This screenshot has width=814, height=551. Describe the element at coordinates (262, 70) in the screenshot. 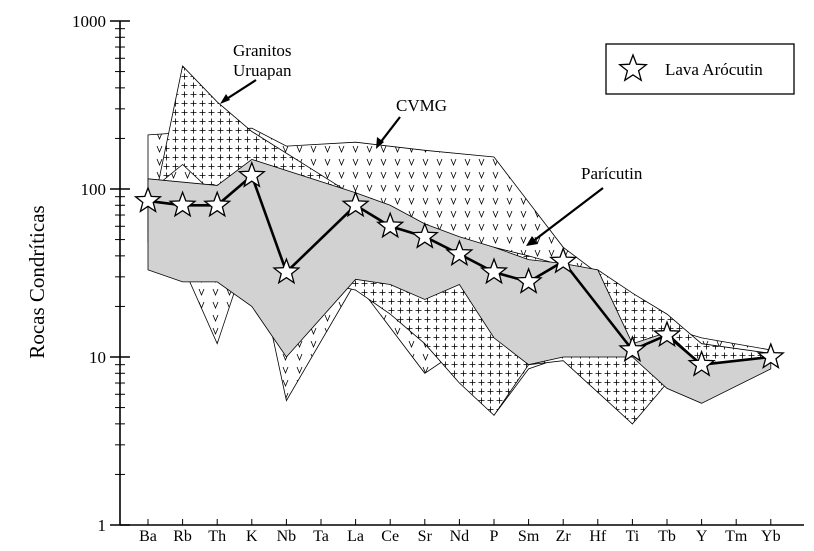

I see `annotation-granitos-line2: Uruapan` at that location.